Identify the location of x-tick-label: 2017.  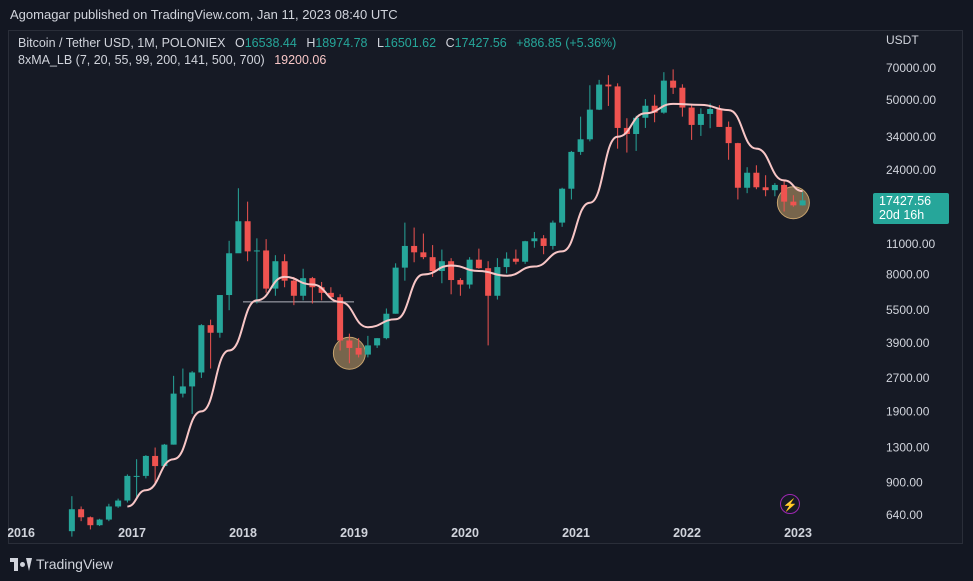
(132, 533).